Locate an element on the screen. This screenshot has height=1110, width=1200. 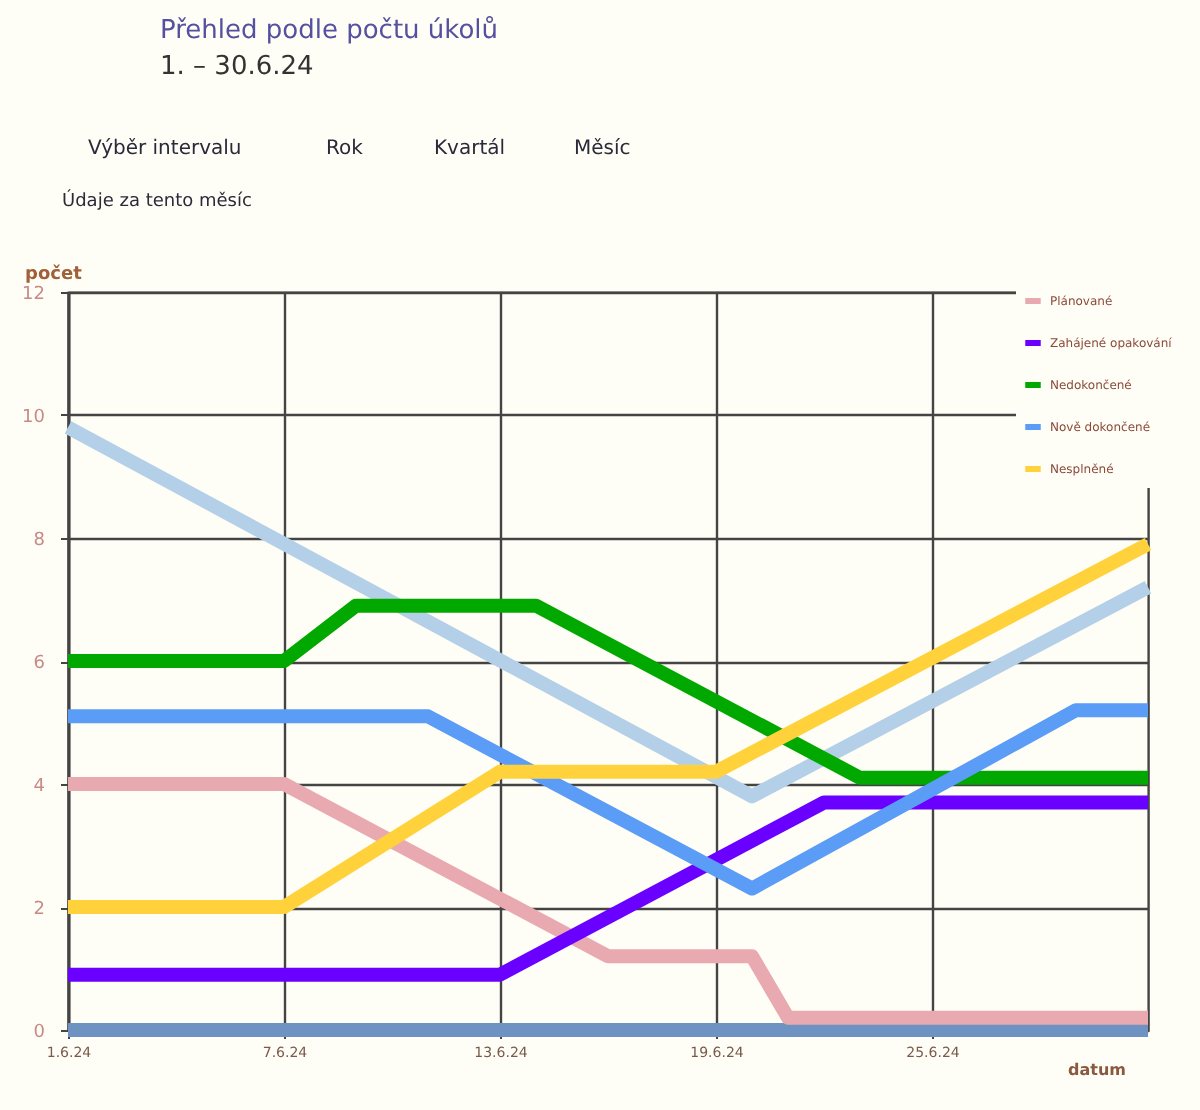
y-tick-label: 4 is located at coordinates (39, 787).